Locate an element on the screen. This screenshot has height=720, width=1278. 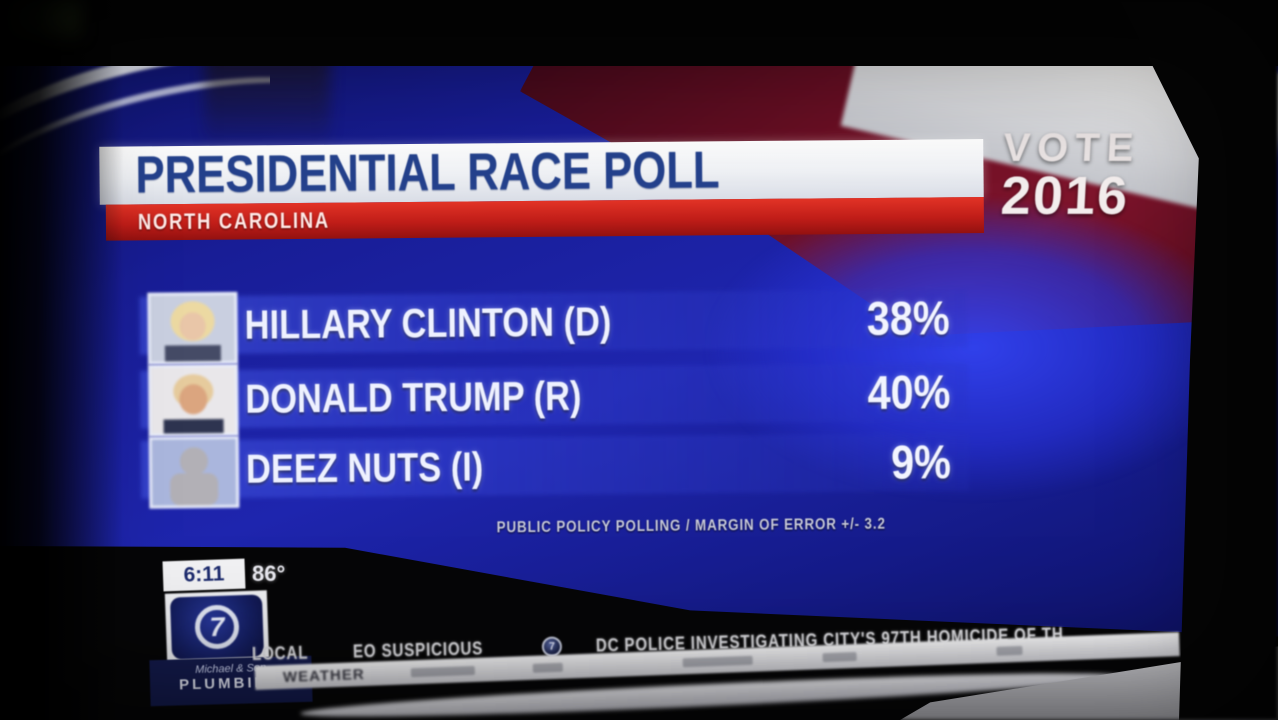
clock: 6:11 is located at coordinates (204, 575).